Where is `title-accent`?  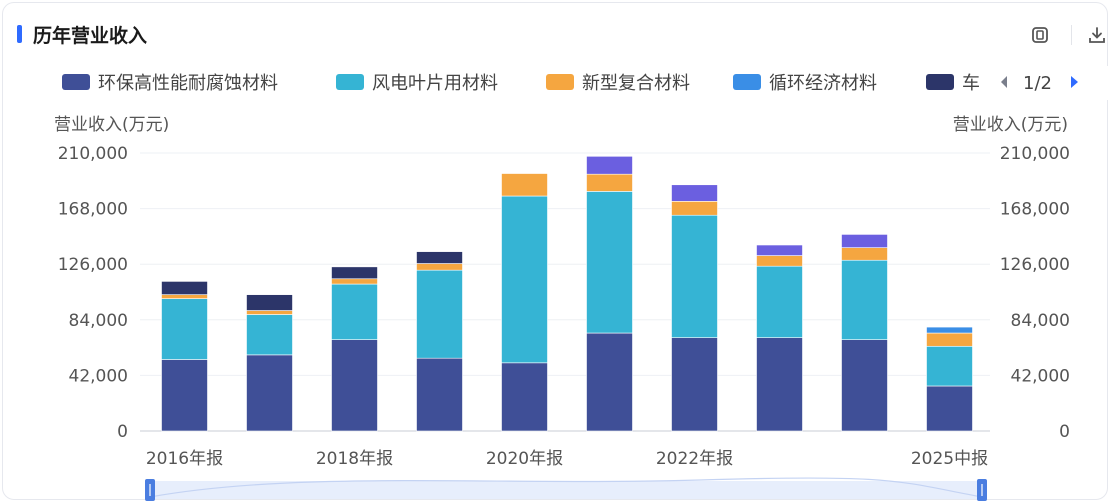 title-accent is located at coordinates (19, 34).